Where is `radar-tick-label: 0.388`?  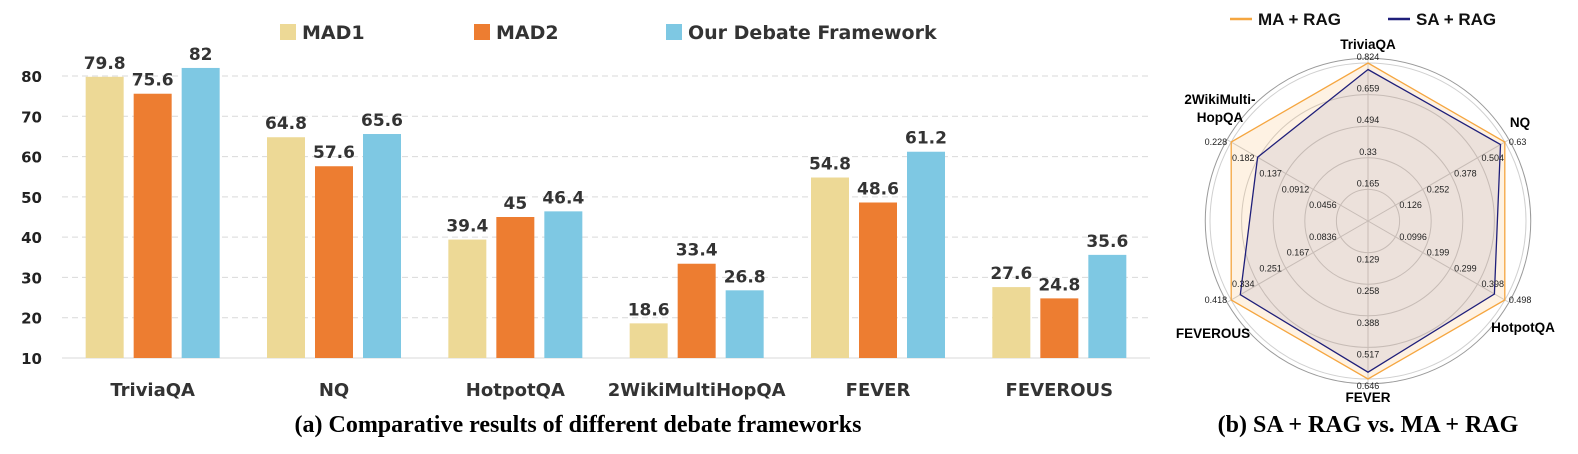
radar-tick-label: 0.388 is located at coordinates (1368, 323).